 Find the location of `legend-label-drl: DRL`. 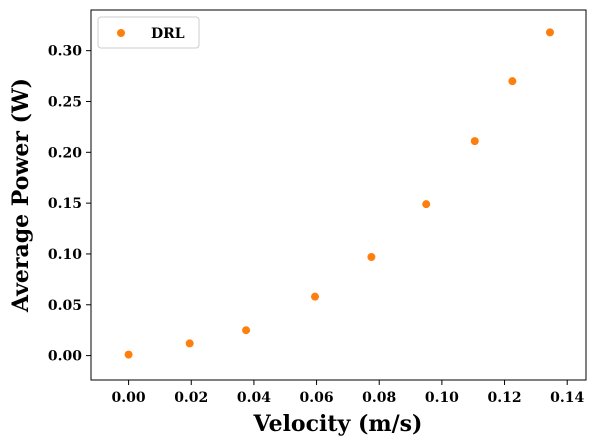

legend-label-drl: DRL is located at coordinates (168, 34).